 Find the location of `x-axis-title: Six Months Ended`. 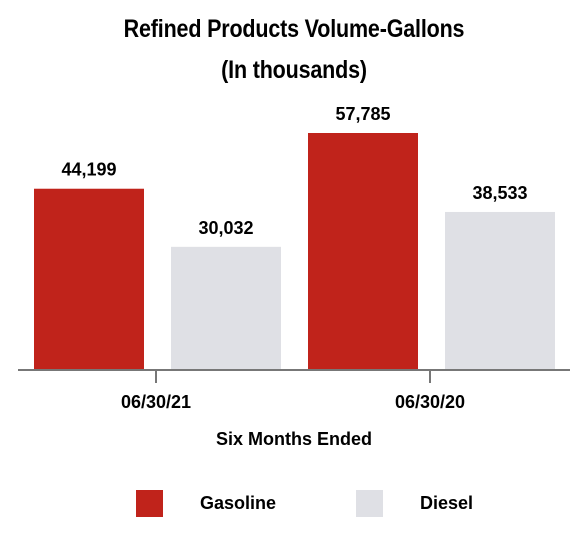

x-axis-title: Six Months Ended is located at coordinates (294, 439).